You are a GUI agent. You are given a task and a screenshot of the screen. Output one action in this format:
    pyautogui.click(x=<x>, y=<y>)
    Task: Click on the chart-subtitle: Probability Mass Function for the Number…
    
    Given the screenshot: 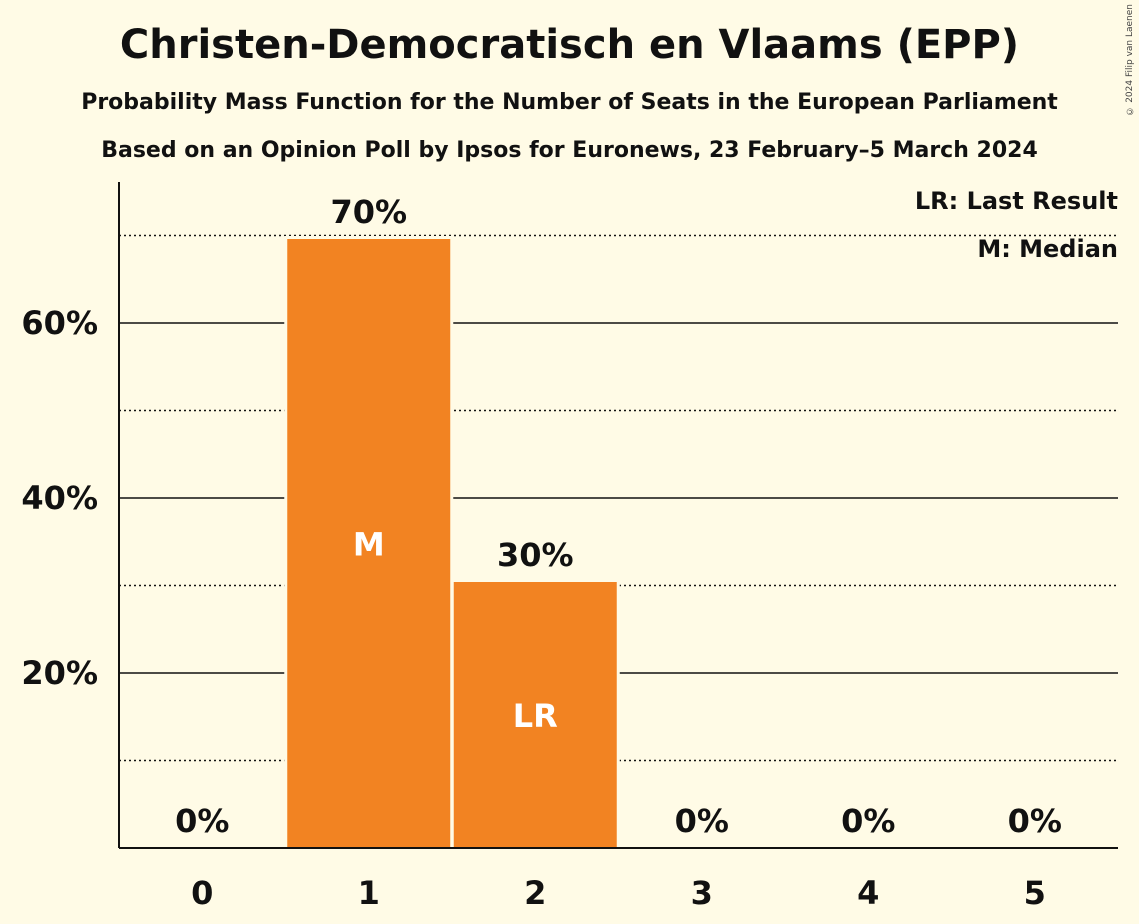 What is the action you would take?
    pyautogui.click(x=569, y=102)
    